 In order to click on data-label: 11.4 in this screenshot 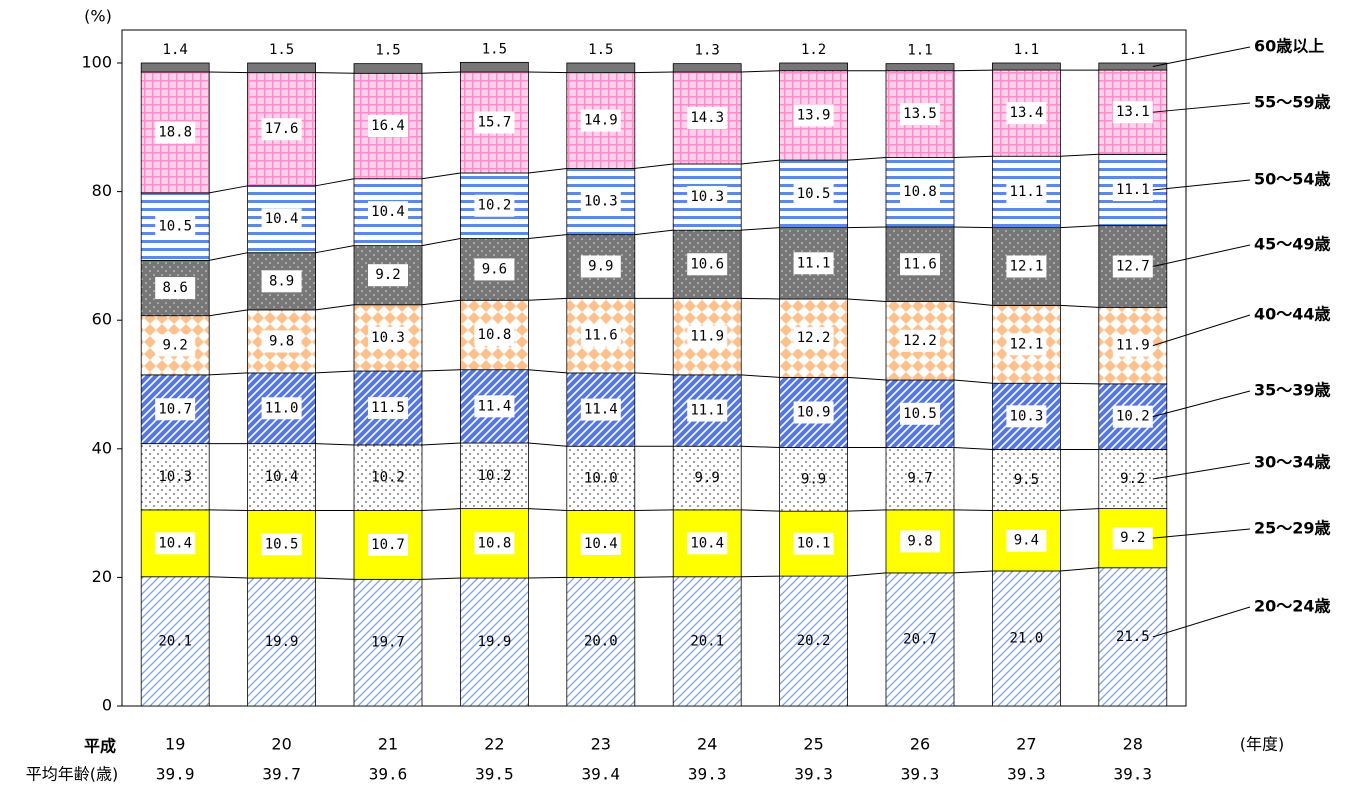, I will do `click(495, 406)`.